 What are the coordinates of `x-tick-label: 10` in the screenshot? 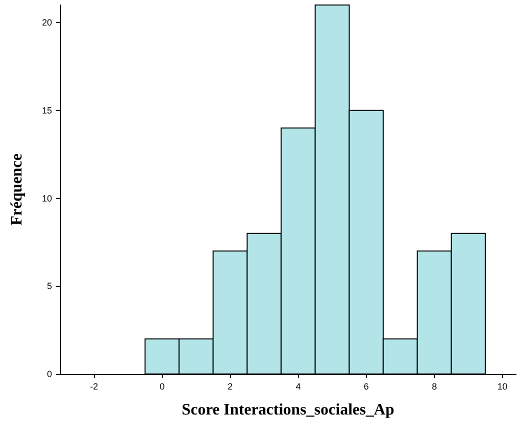 It's located at (502, 387).